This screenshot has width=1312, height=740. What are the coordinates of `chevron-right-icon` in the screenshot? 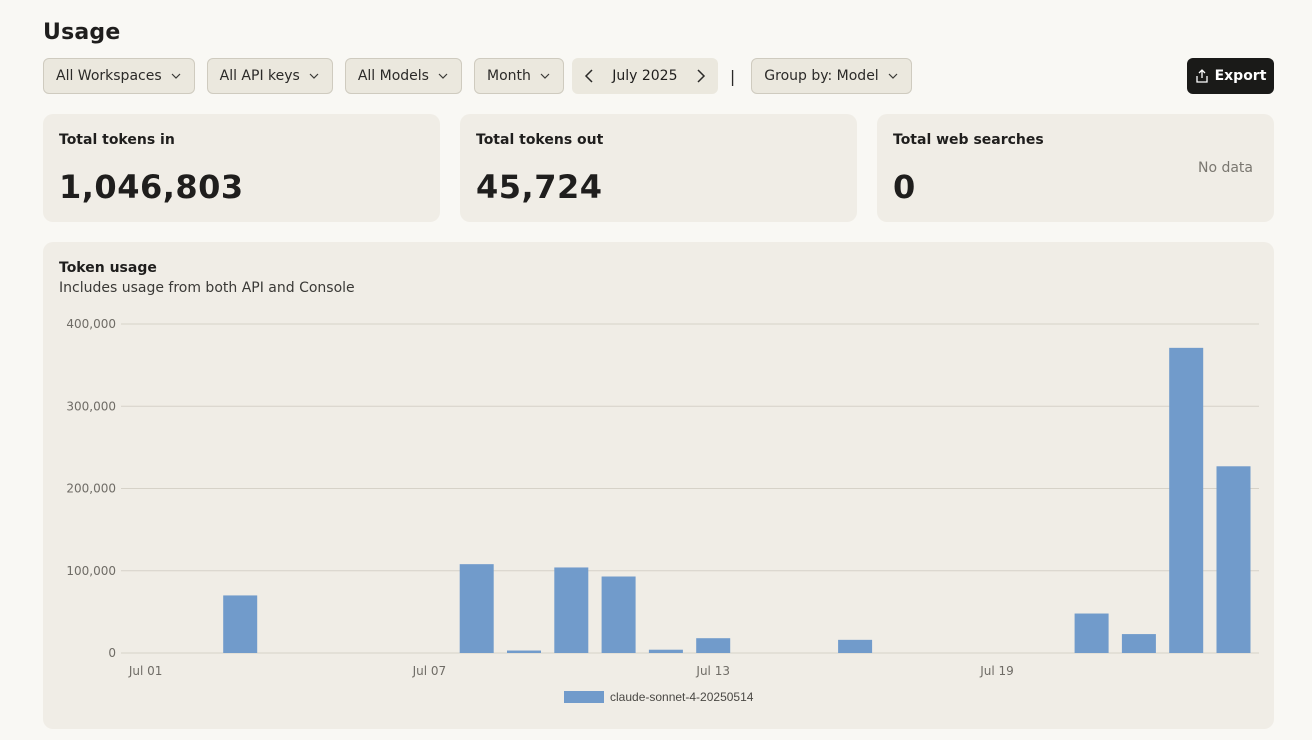 It's located at (700, 76).